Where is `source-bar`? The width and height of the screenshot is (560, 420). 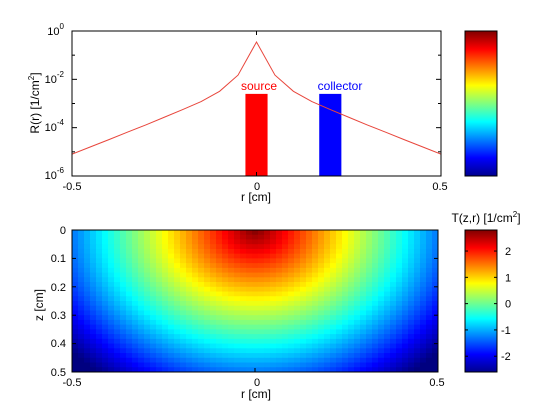
source-bar is located at coordinates (256, 134).